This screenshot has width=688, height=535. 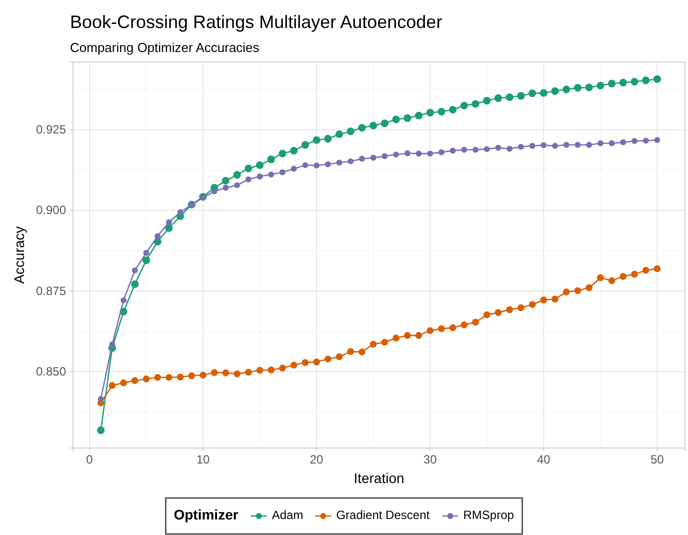 I want to click on x-tick-label: 50, so click(x=657, y=459).